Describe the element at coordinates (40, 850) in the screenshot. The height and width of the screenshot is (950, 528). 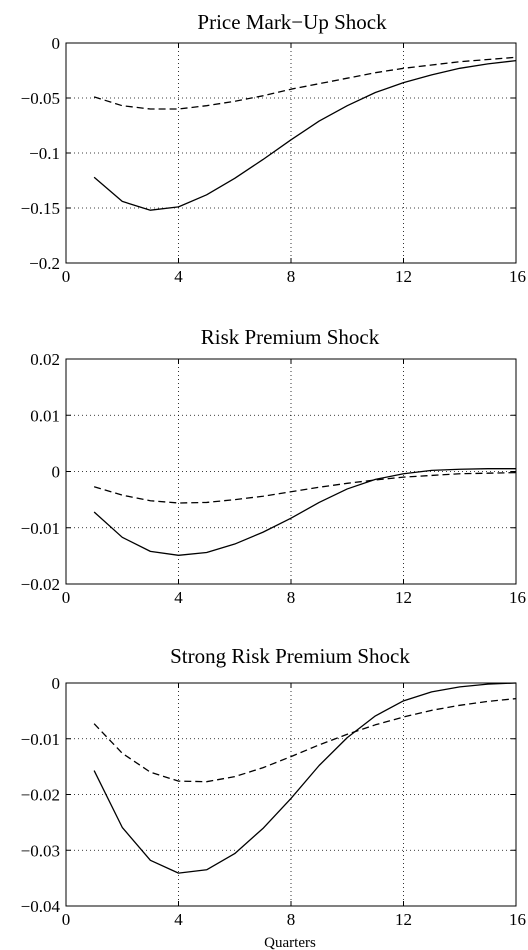
I see `y-tick-label: −0.03` at that location.